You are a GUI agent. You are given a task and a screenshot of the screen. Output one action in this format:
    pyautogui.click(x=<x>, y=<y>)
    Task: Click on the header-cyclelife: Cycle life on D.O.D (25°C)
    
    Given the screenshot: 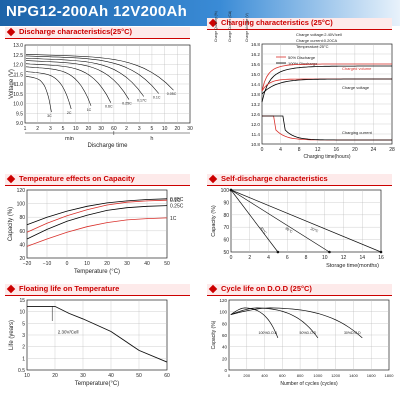 What is the action you would take?
    pyautogui.click(x=299, y=290)
    